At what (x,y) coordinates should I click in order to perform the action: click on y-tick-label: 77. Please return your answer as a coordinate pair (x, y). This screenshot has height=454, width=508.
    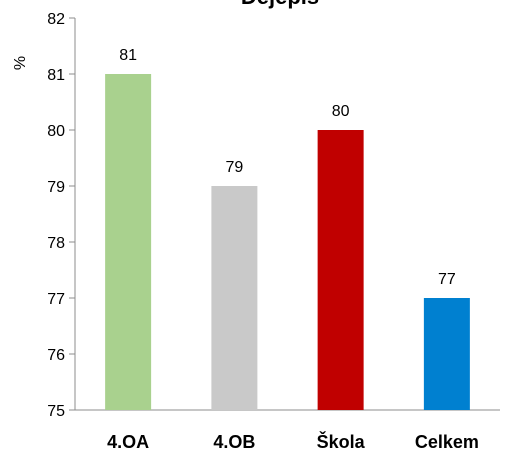
    Looking at the image, I should click on (56, 299).